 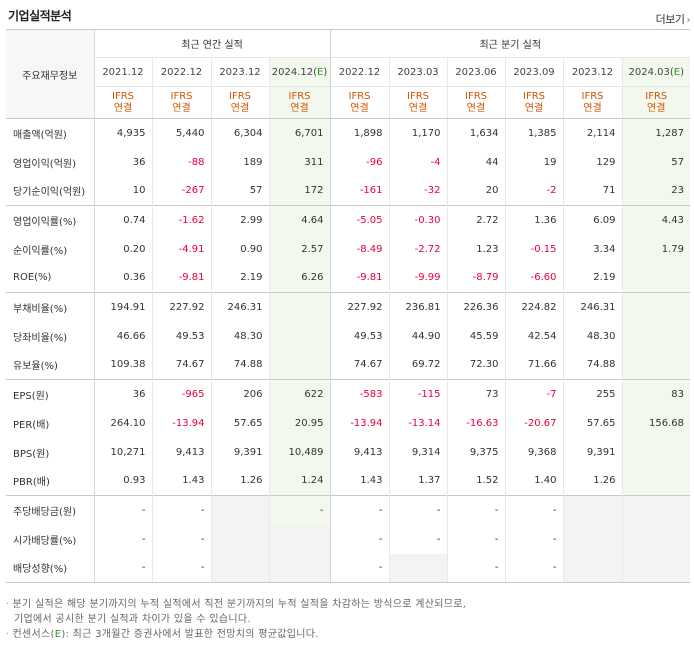 What do you see at coordinates (475, 162) in the screenshot?
I see `value-cell: 44` at bounding box center [475, 162].